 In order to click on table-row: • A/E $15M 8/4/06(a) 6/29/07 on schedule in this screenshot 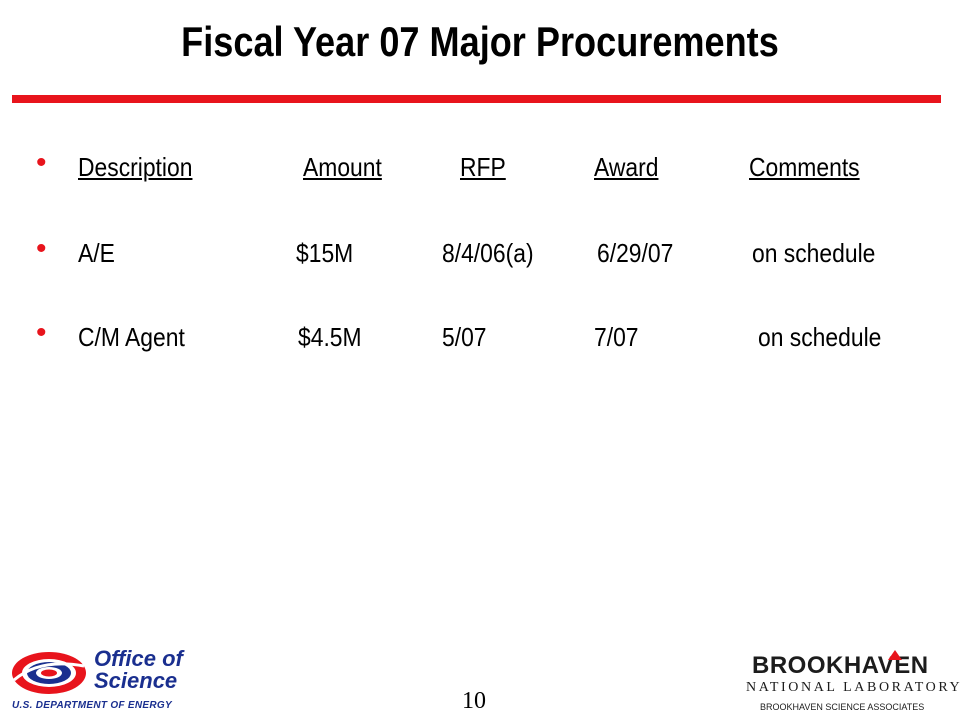, I will do `click(480, 255)`.